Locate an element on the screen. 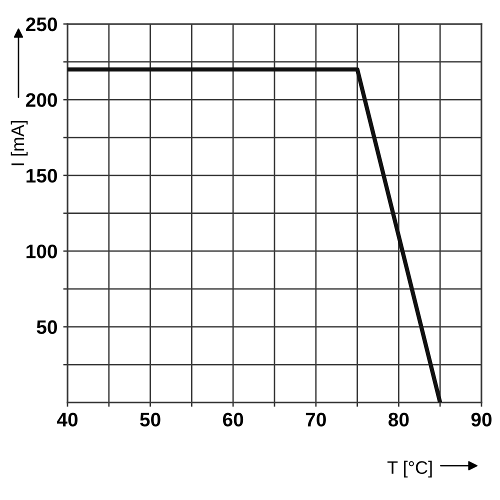 The height and width of the screenshot is (500, 500). y-axis-title: I [mA] is located at coordinates (19, 143).